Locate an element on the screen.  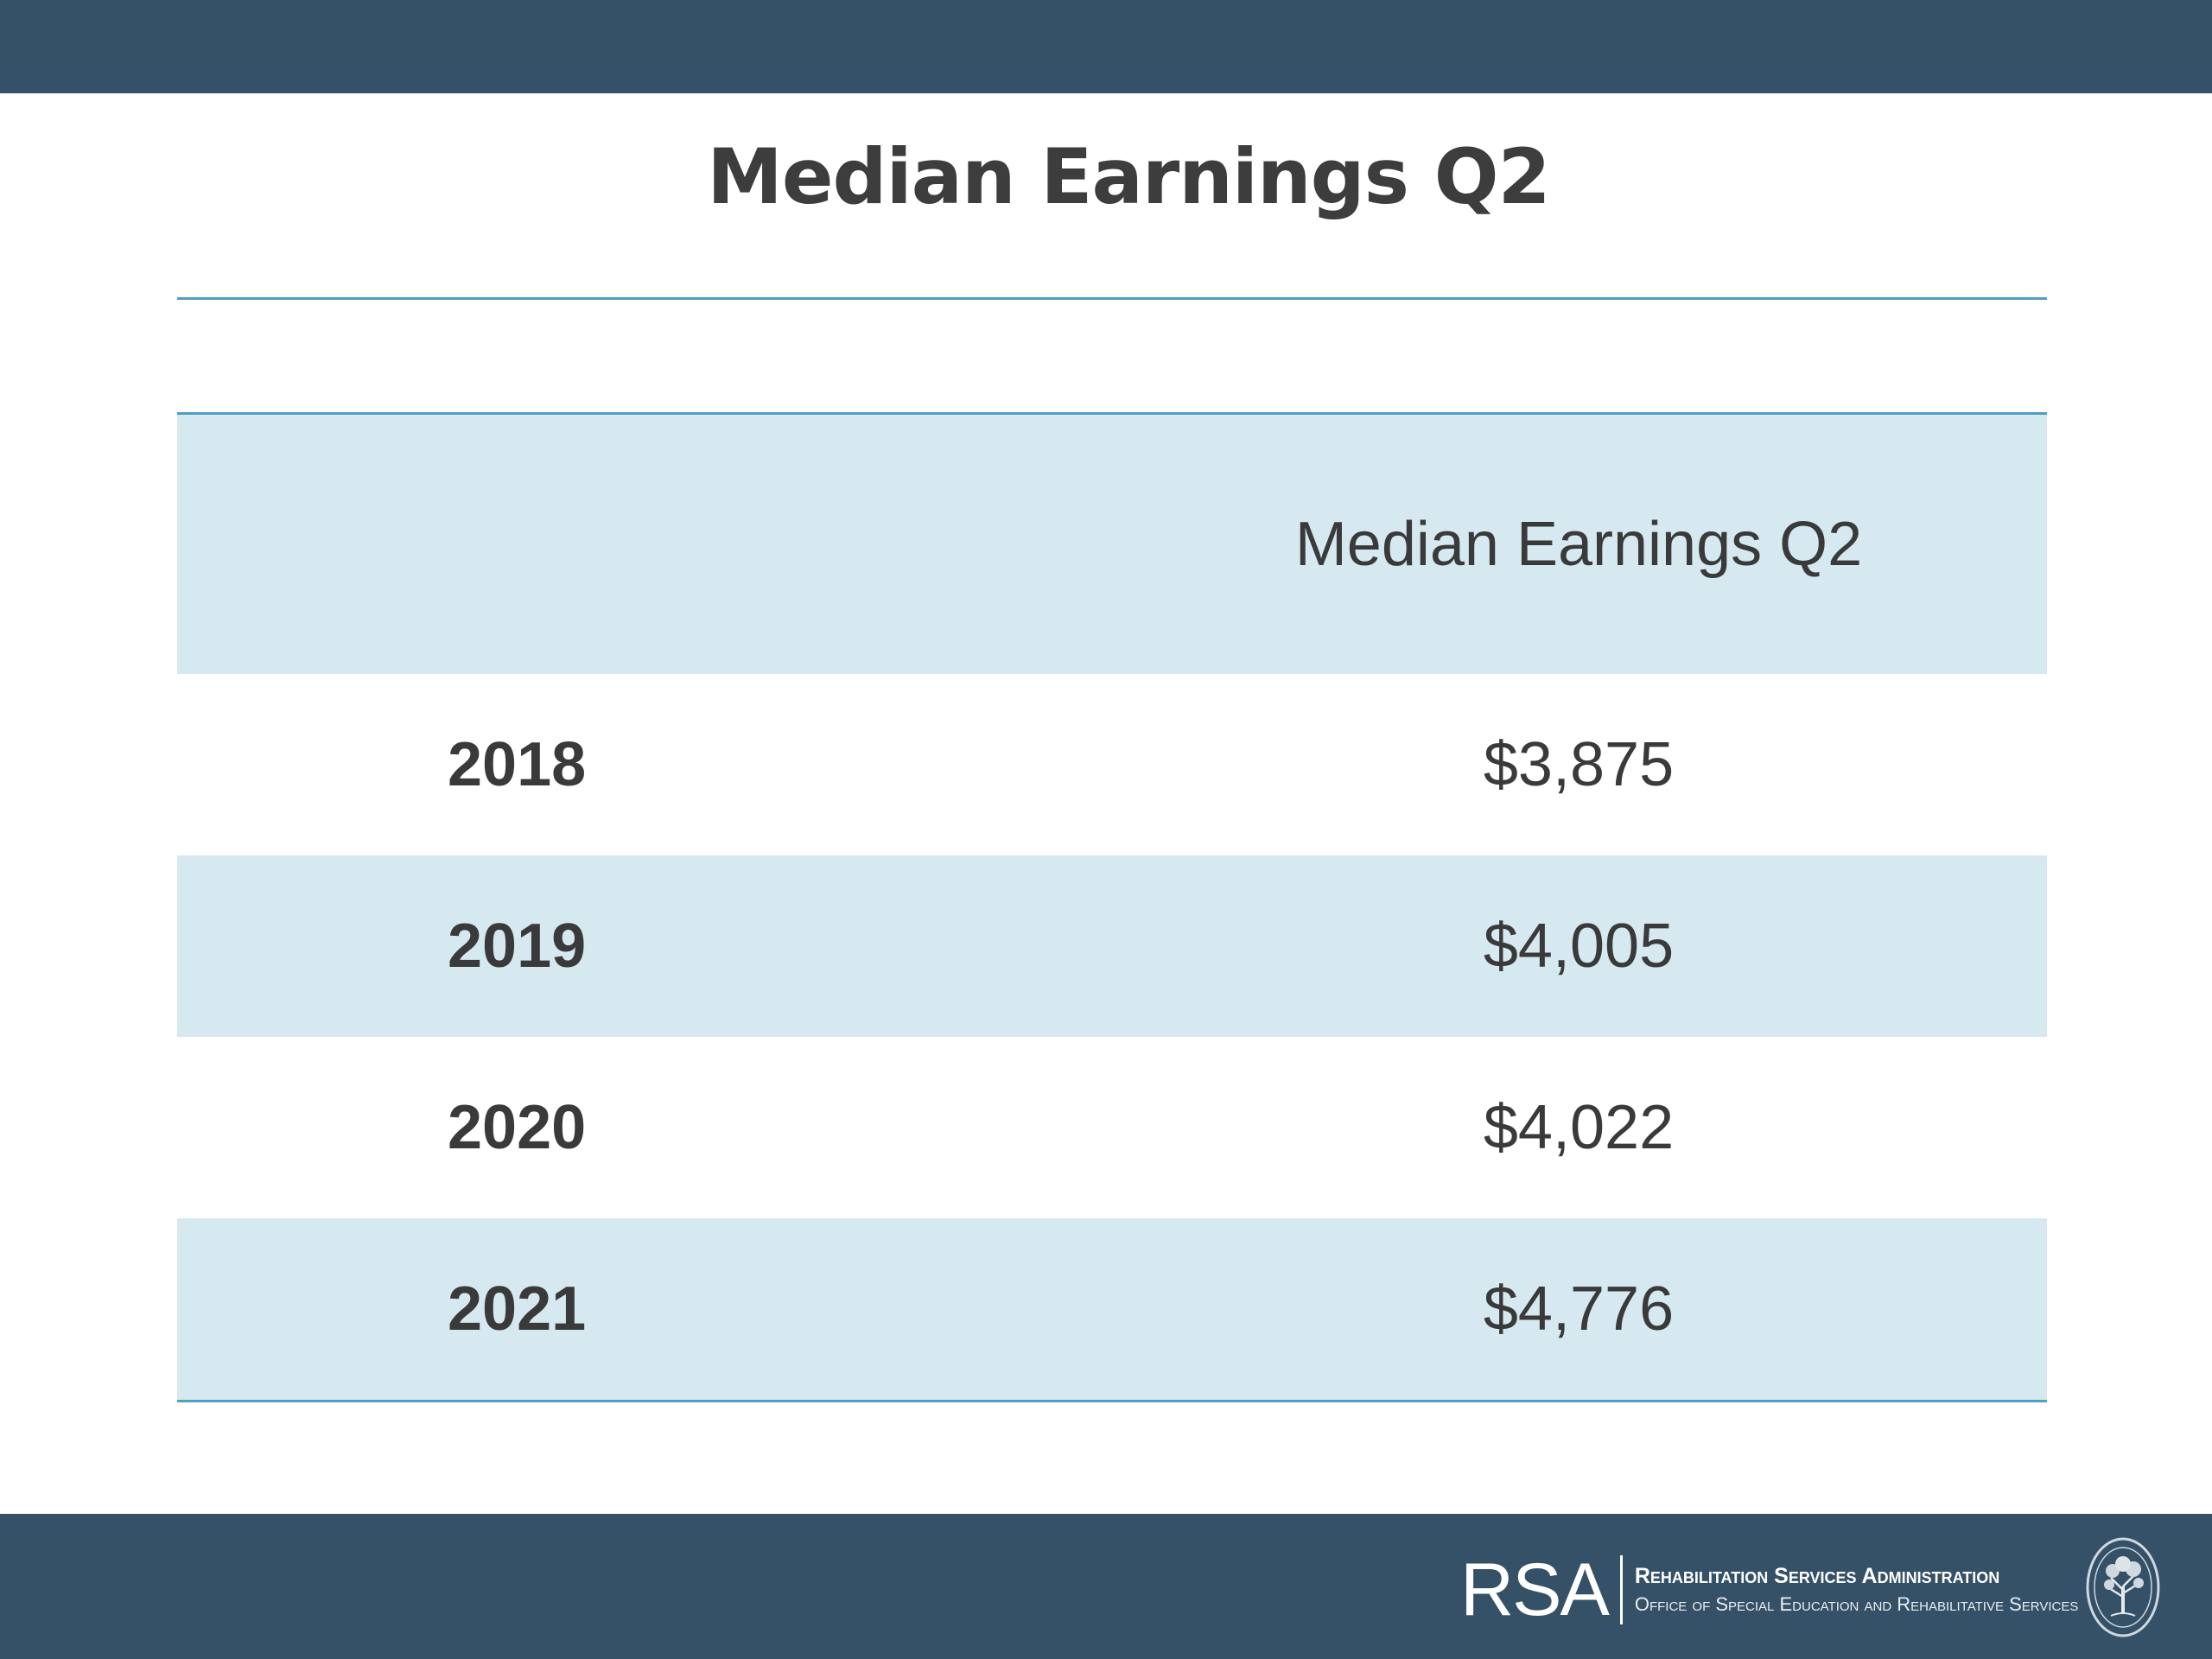
rsa-logo-mark: RSA is located at coordinates (1535, 1589).